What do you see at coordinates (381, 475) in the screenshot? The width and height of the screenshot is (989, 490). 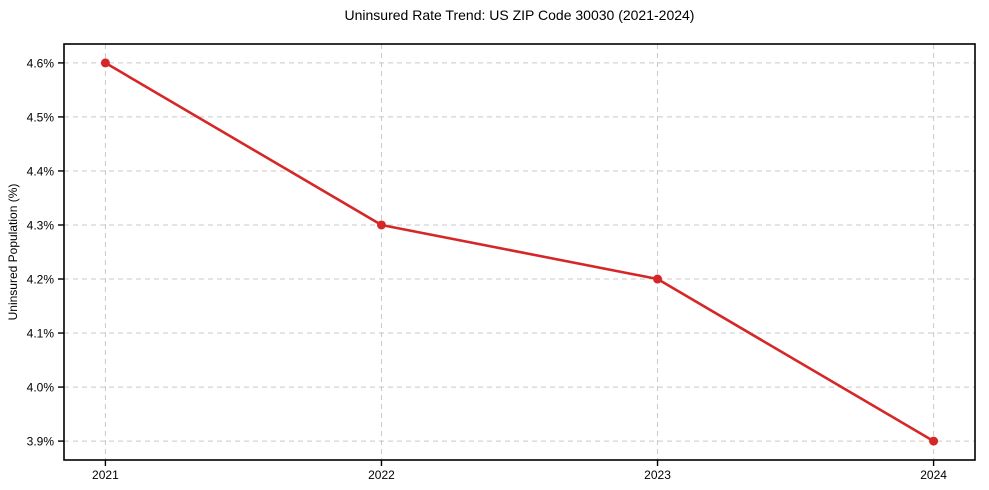 I see `x-tick-label: 2022` at bounding box center [381, 475].